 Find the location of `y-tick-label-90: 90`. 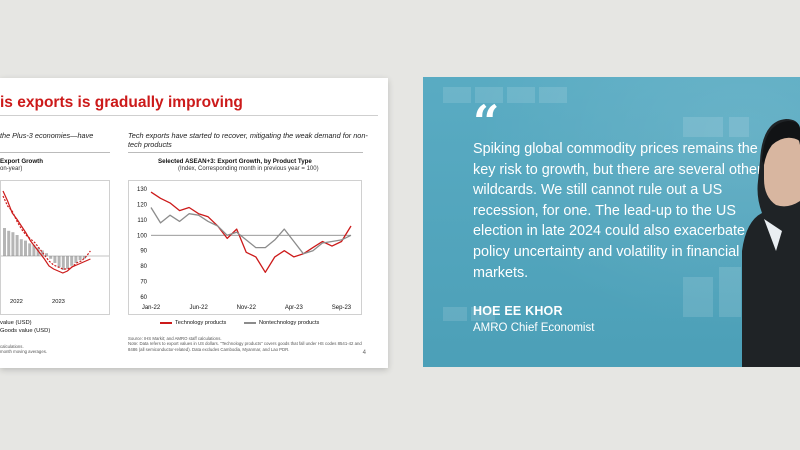

y-tick-label-90: 90 is located at coordinates (143, 252).